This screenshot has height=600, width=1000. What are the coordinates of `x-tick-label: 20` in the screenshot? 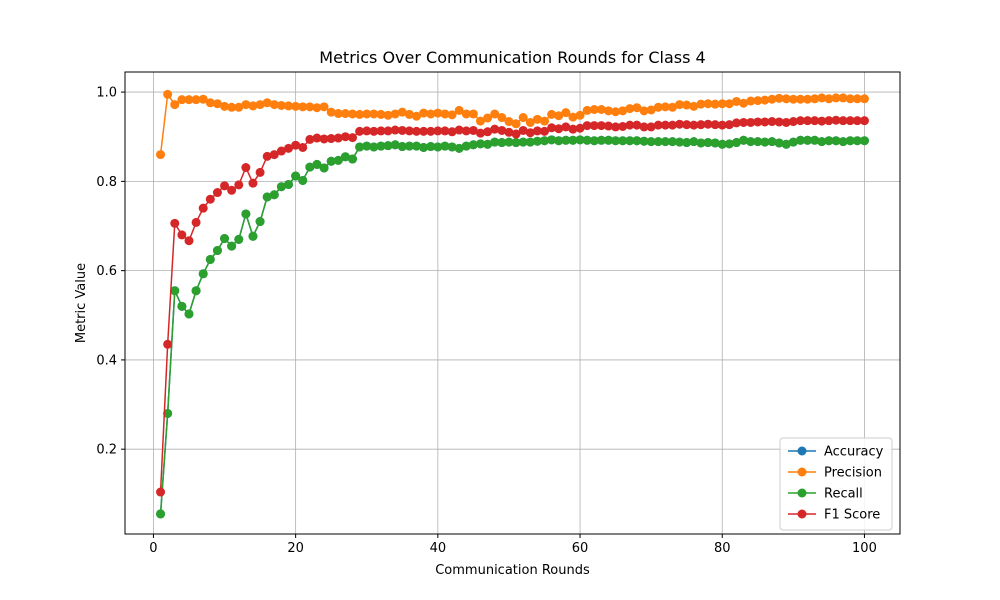 It's located at (295, 548).